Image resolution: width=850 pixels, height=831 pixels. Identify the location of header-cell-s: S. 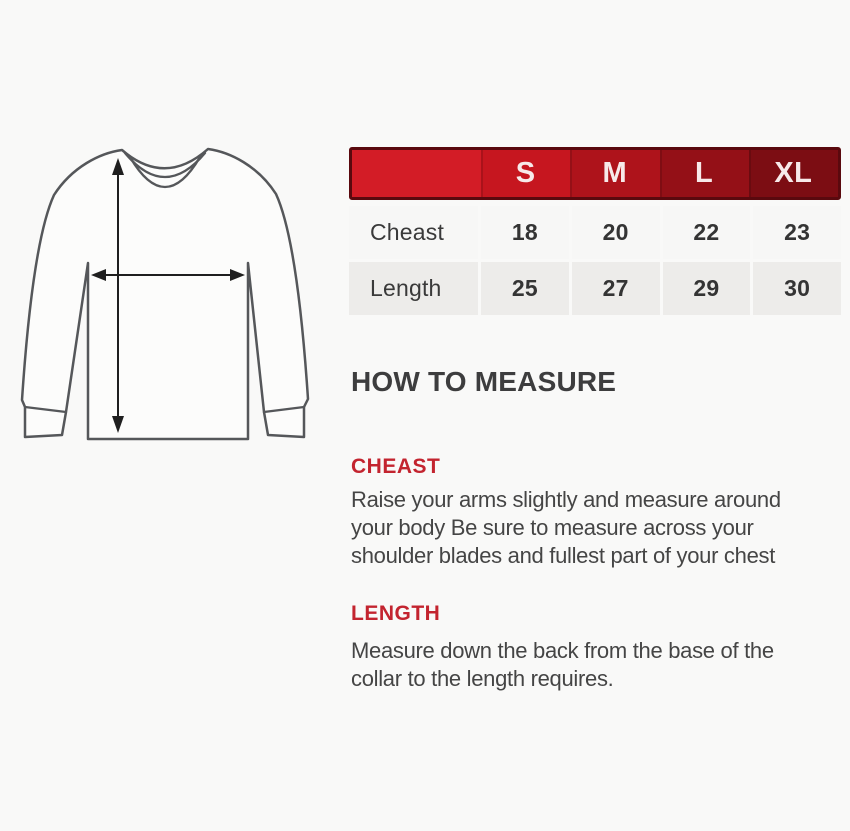
(526, 173).